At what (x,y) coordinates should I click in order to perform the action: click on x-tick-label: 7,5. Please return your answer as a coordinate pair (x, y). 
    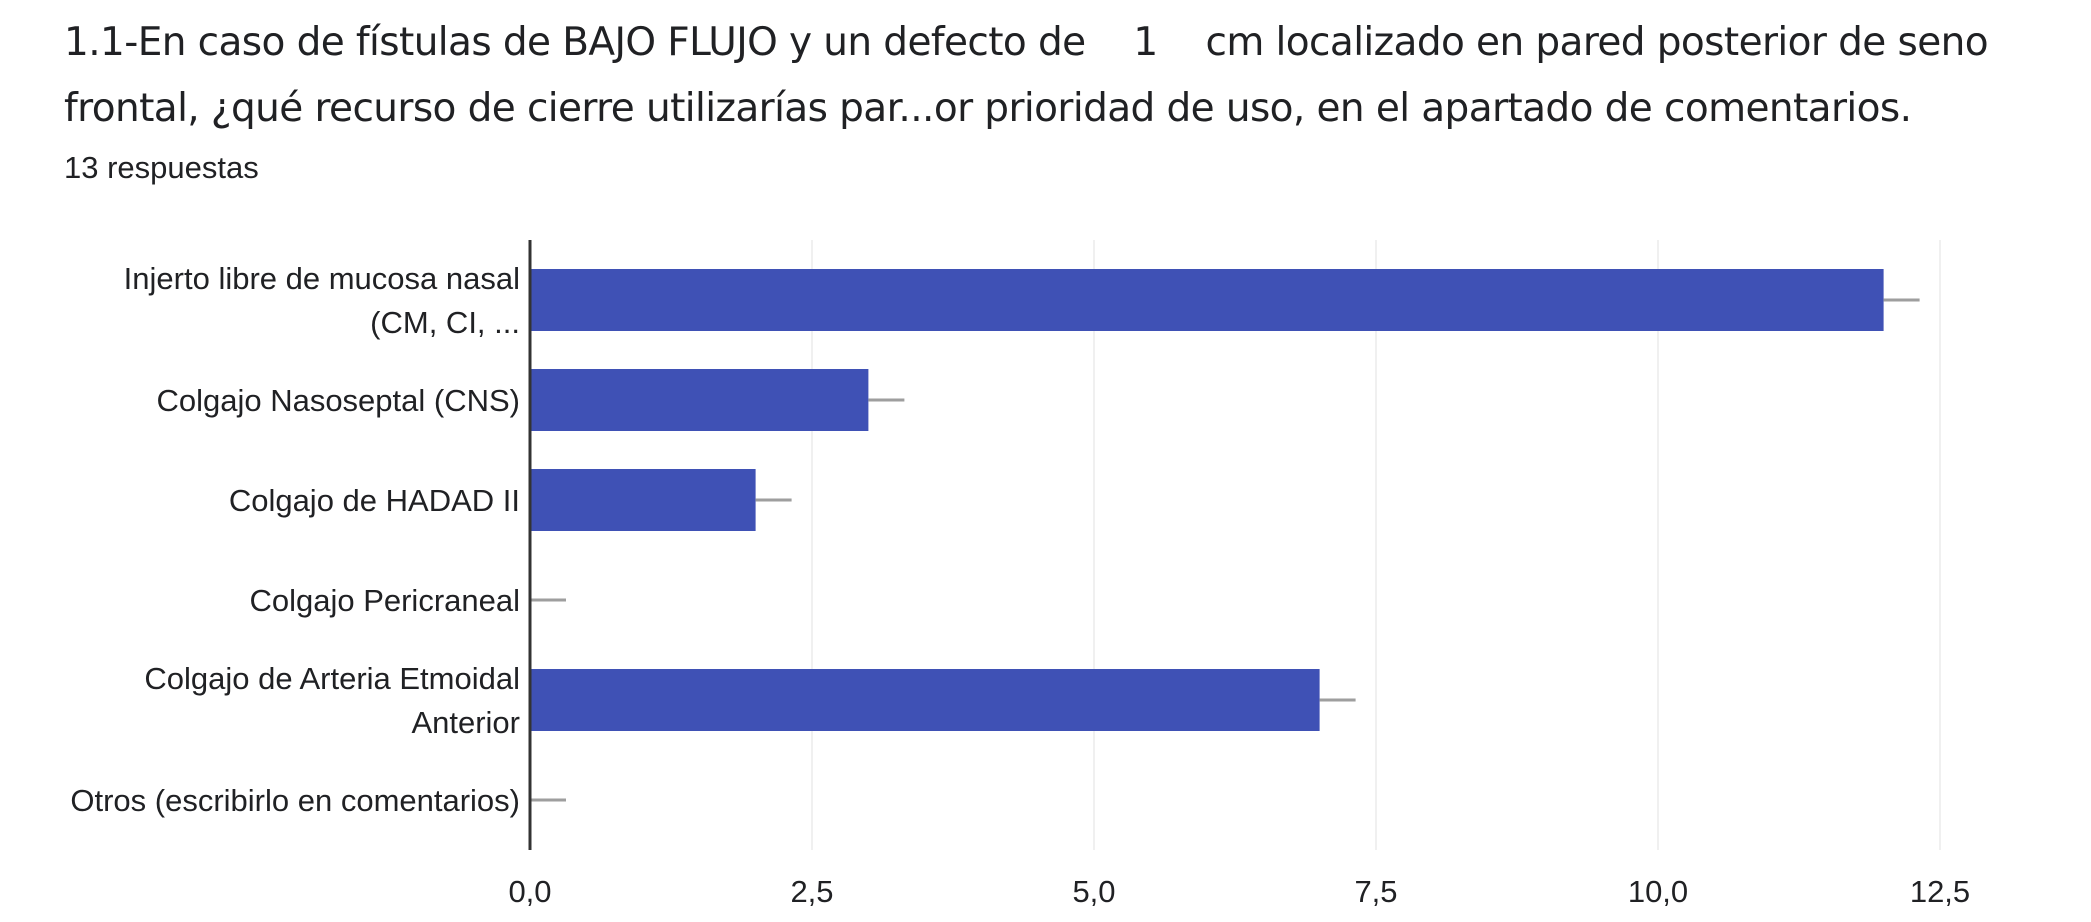
    Looking at the image, I should click on (1375, 891).